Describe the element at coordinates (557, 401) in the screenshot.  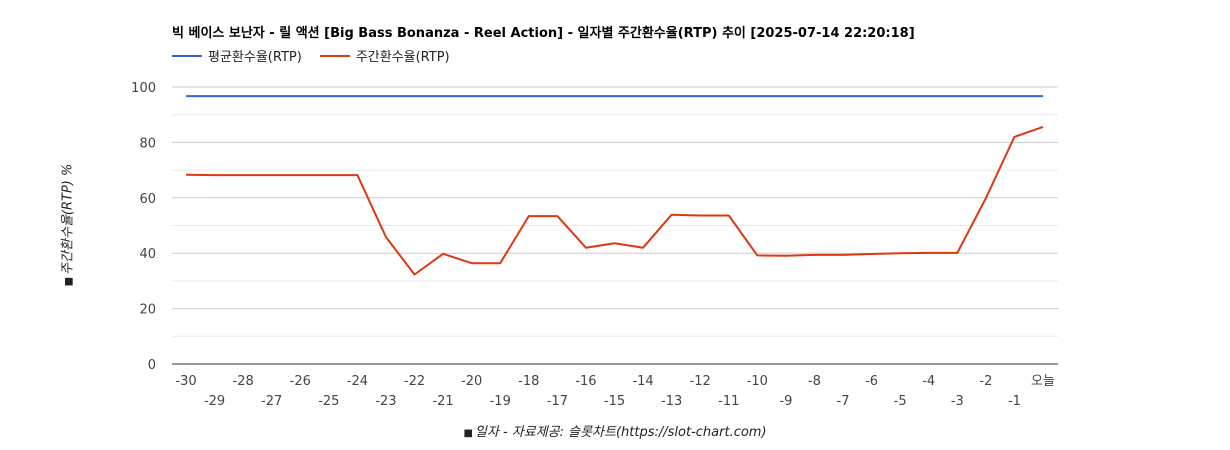
I see `x-tick-label: -17` at that location.